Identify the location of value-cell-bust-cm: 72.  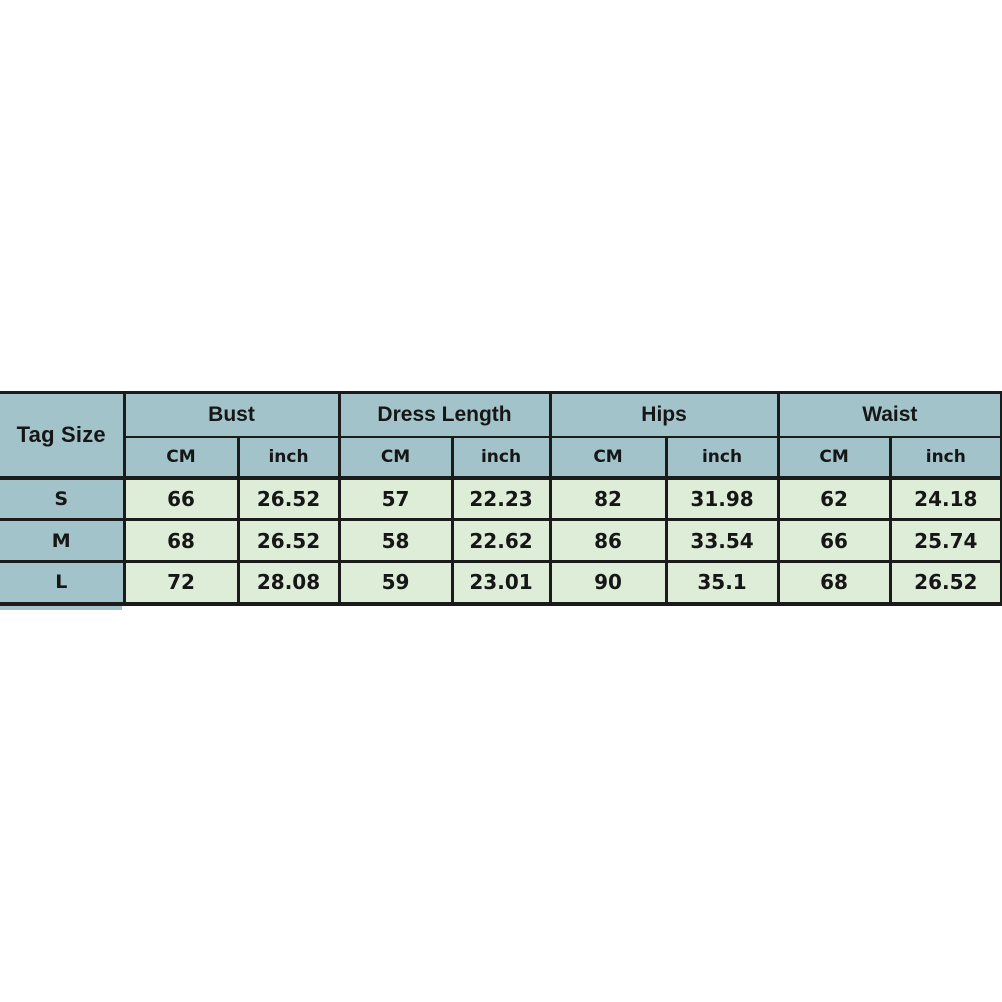
(181, 583).